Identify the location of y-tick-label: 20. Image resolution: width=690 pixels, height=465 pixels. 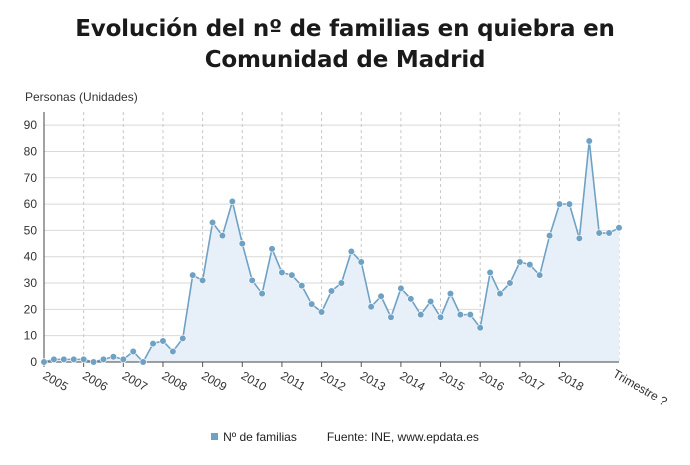
(31, 309).